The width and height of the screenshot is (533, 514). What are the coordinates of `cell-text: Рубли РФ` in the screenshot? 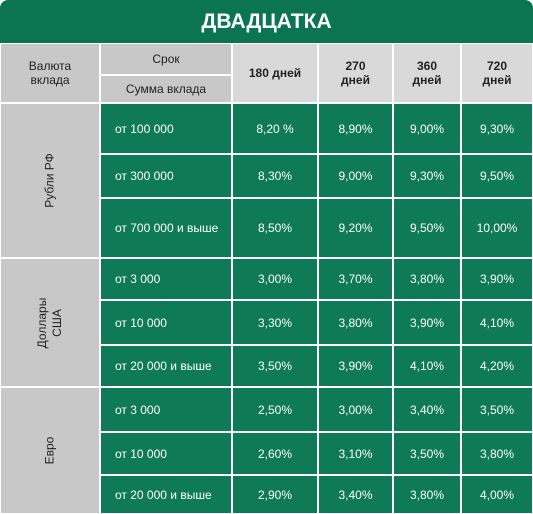 It's located at (49, 180).